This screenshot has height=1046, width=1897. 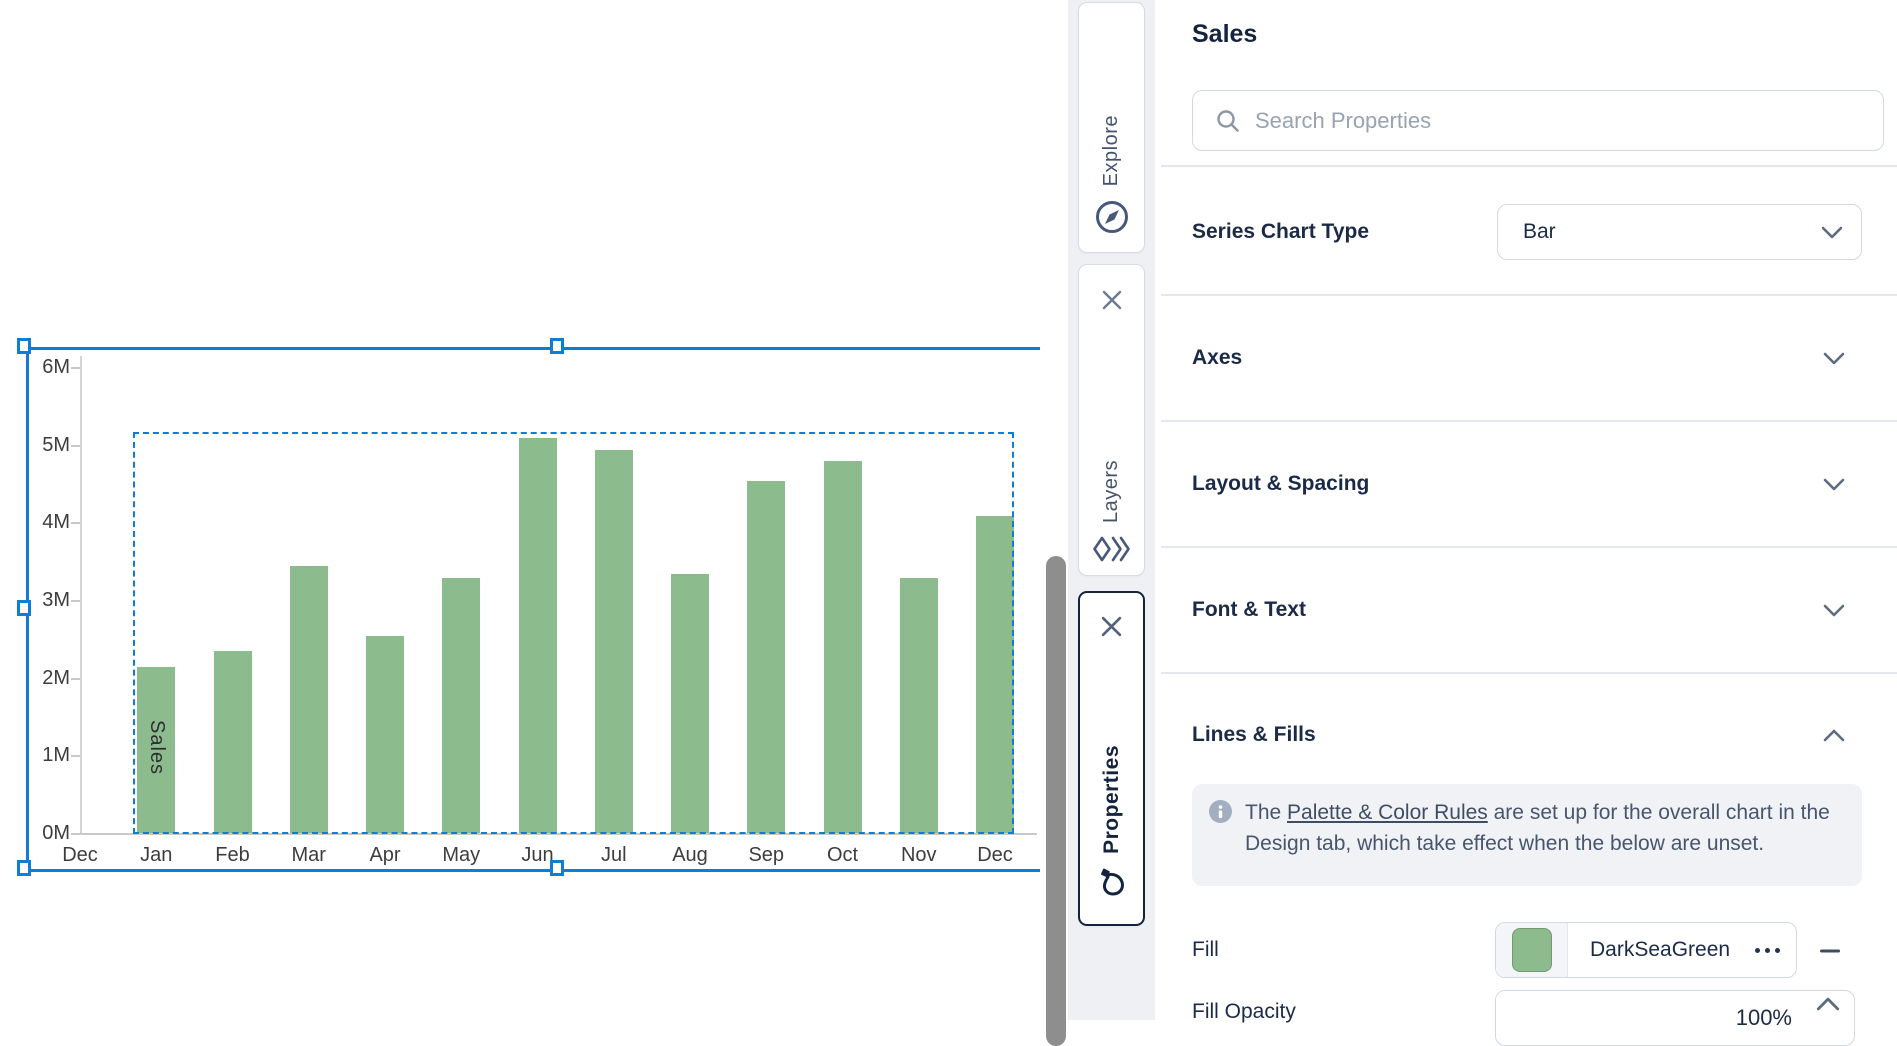 I want to click on y-axis-label: 3M, so click(x=56, y=599).